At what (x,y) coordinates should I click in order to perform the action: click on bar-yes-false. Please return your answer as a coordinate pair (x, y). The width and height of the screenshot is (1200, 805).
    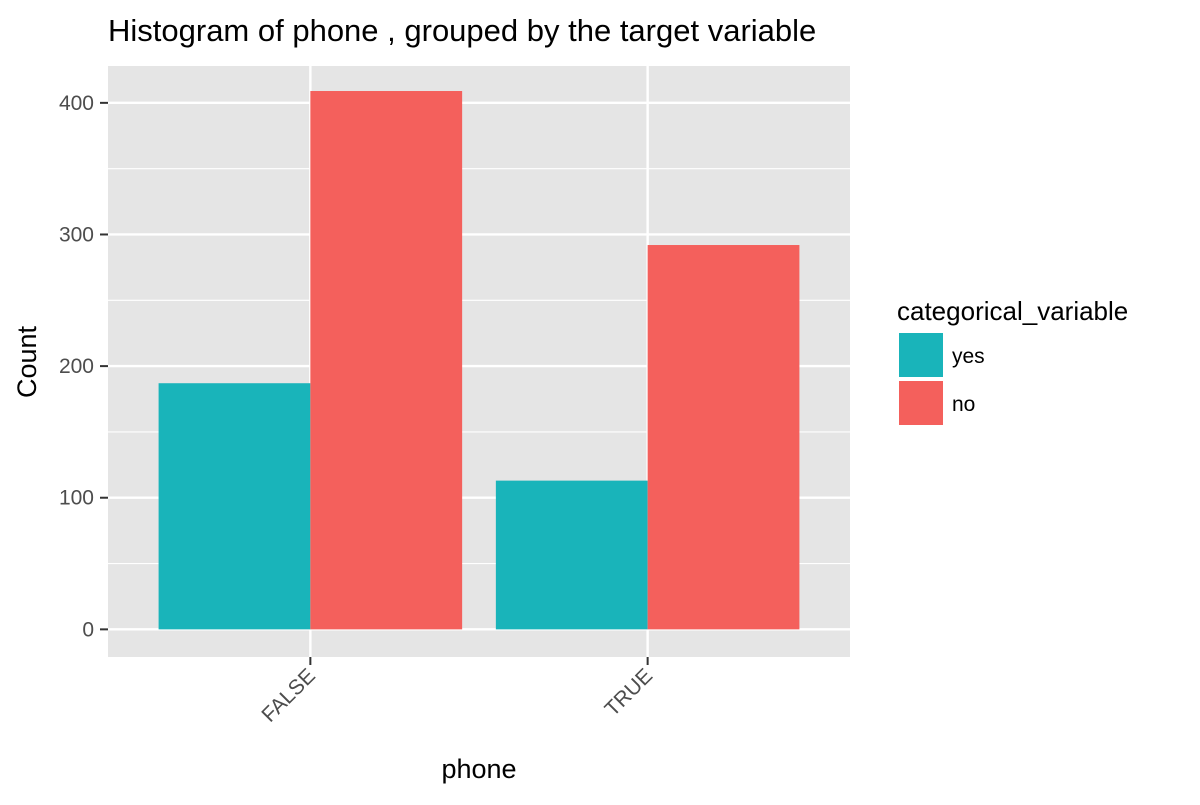
    Looking at the image, I should click on (234, 506).